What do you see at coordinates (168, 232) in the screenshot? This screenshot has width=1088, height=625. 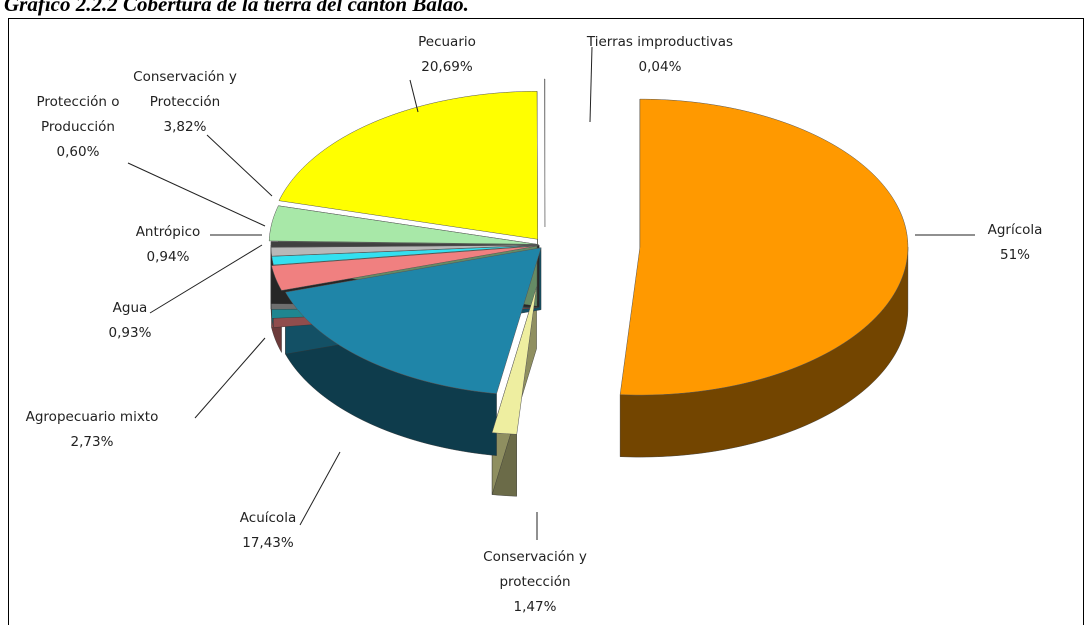 I see `slice-label-name: Antrópico` at bounding box center [168, 232].